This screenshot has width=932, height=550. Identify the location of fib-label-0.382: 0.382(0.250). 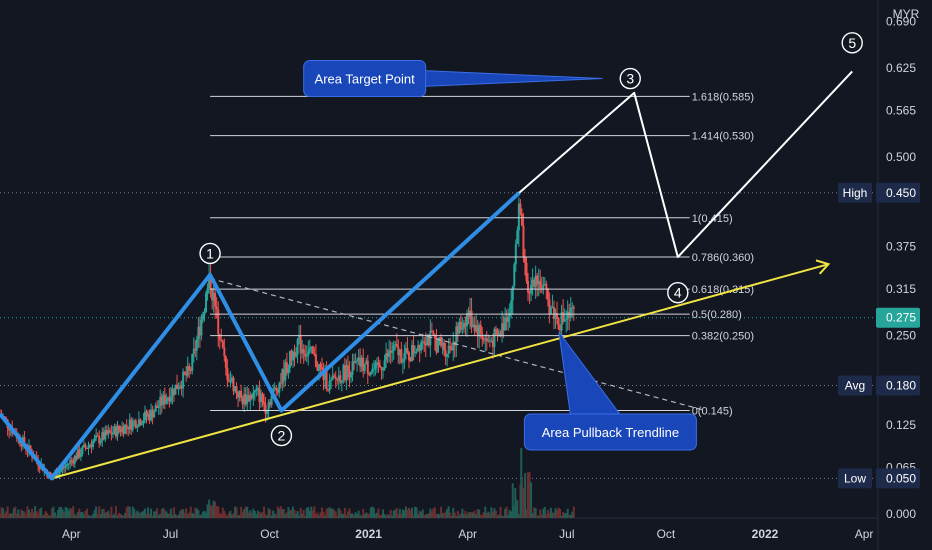
(723, 337).